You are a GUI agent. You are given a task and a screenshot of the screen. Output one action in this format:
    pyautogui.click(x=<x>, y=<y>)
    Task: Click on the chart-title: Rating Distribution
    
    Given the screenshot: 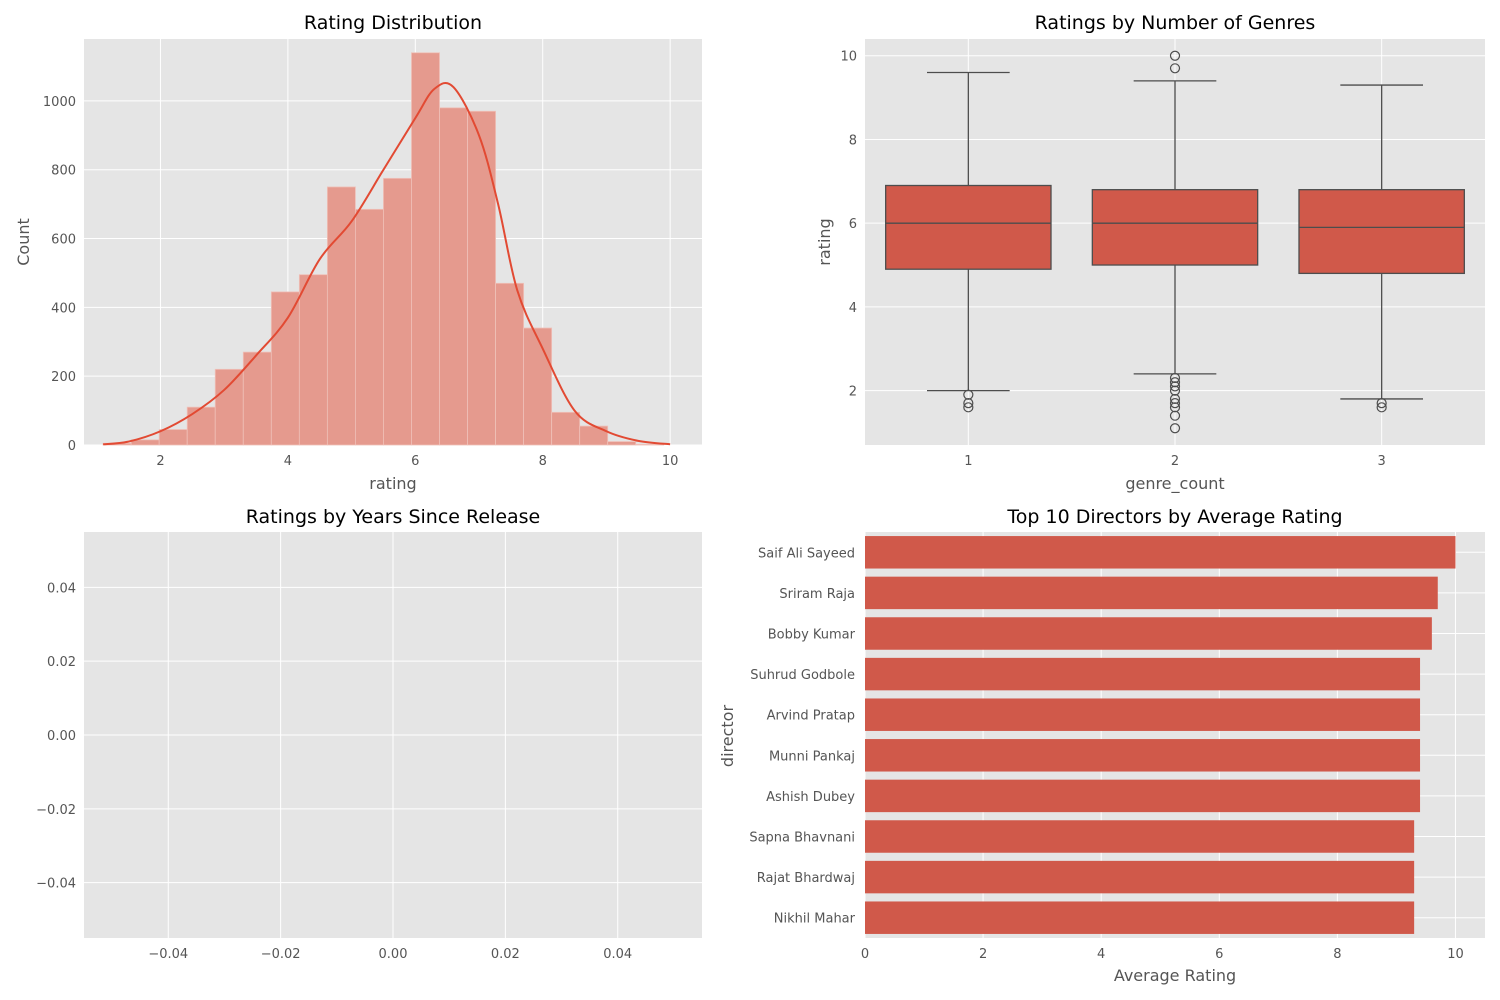 What is the action you would take?
    pyautogui.click(x=393, y=23)
    